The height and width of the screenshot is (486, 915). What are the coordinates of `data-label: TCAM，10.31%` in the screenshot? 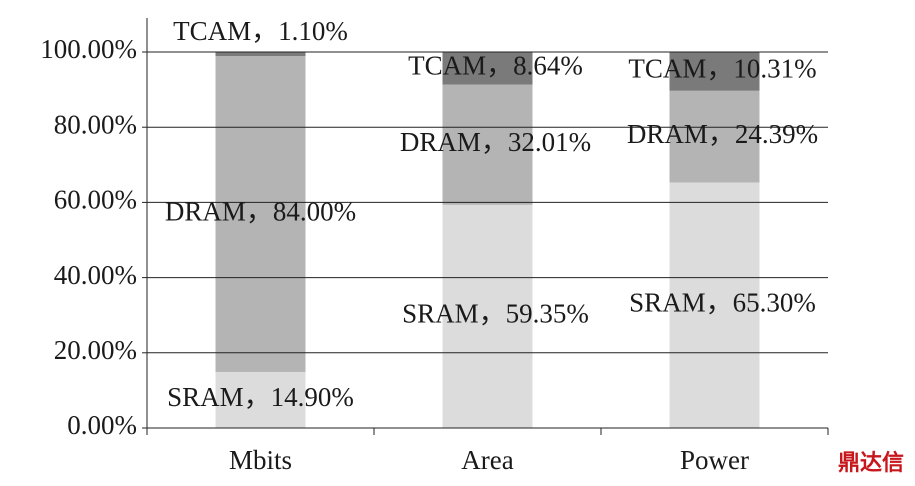 It's located at (722, 69).